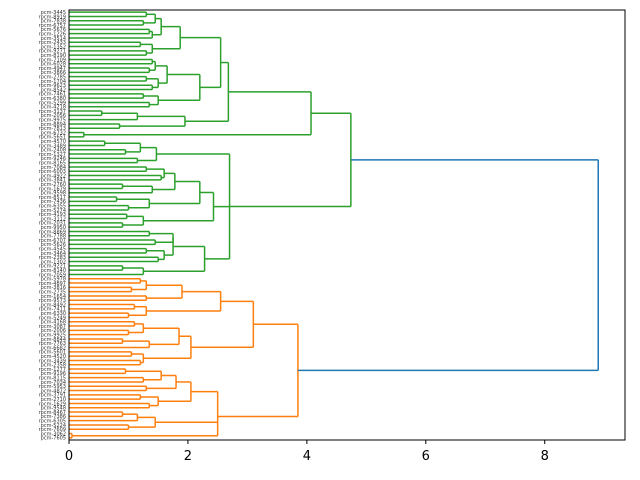 The height and width of the screenshot is (480, 640). What do you see at coordinates (52, 172) in the screenshot?
I see `leaf-label: rpcm-6003` at bounding box center [52, 172].